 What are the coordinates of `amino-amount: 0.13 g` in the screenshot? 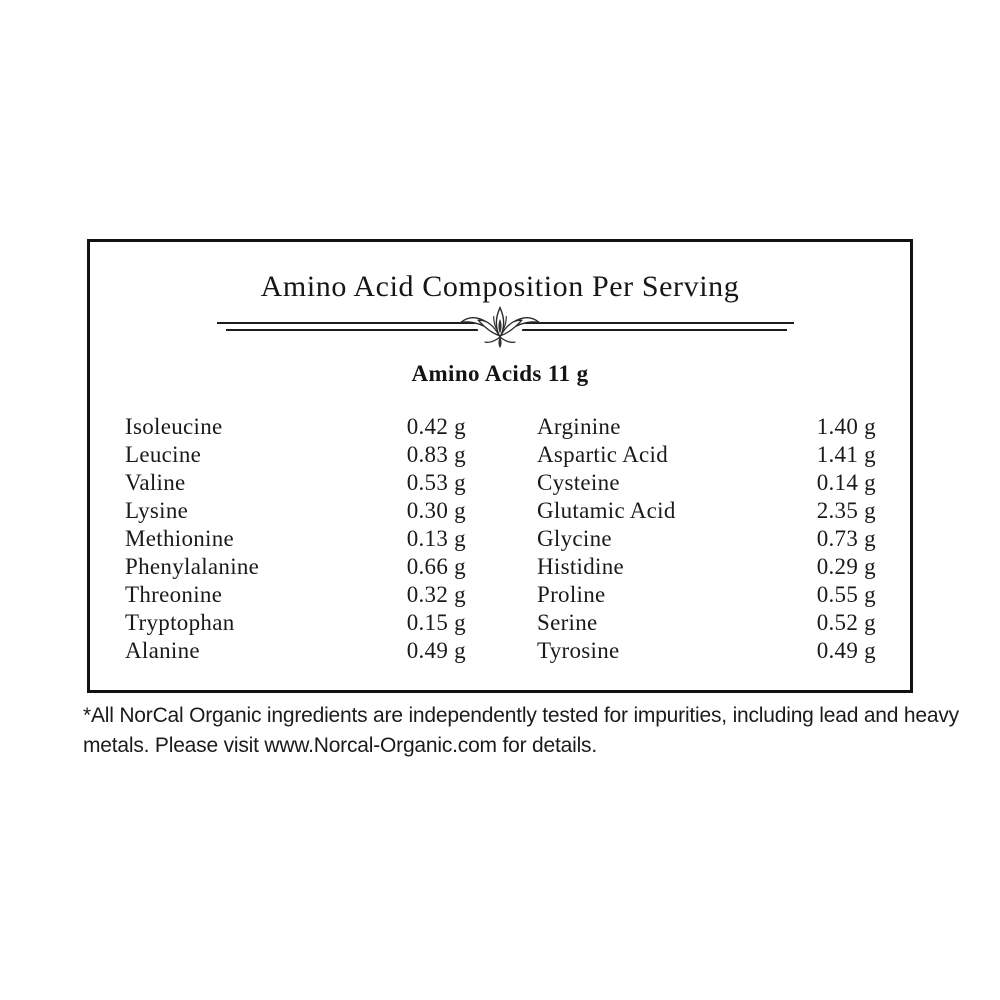 It's located at (436, 538).